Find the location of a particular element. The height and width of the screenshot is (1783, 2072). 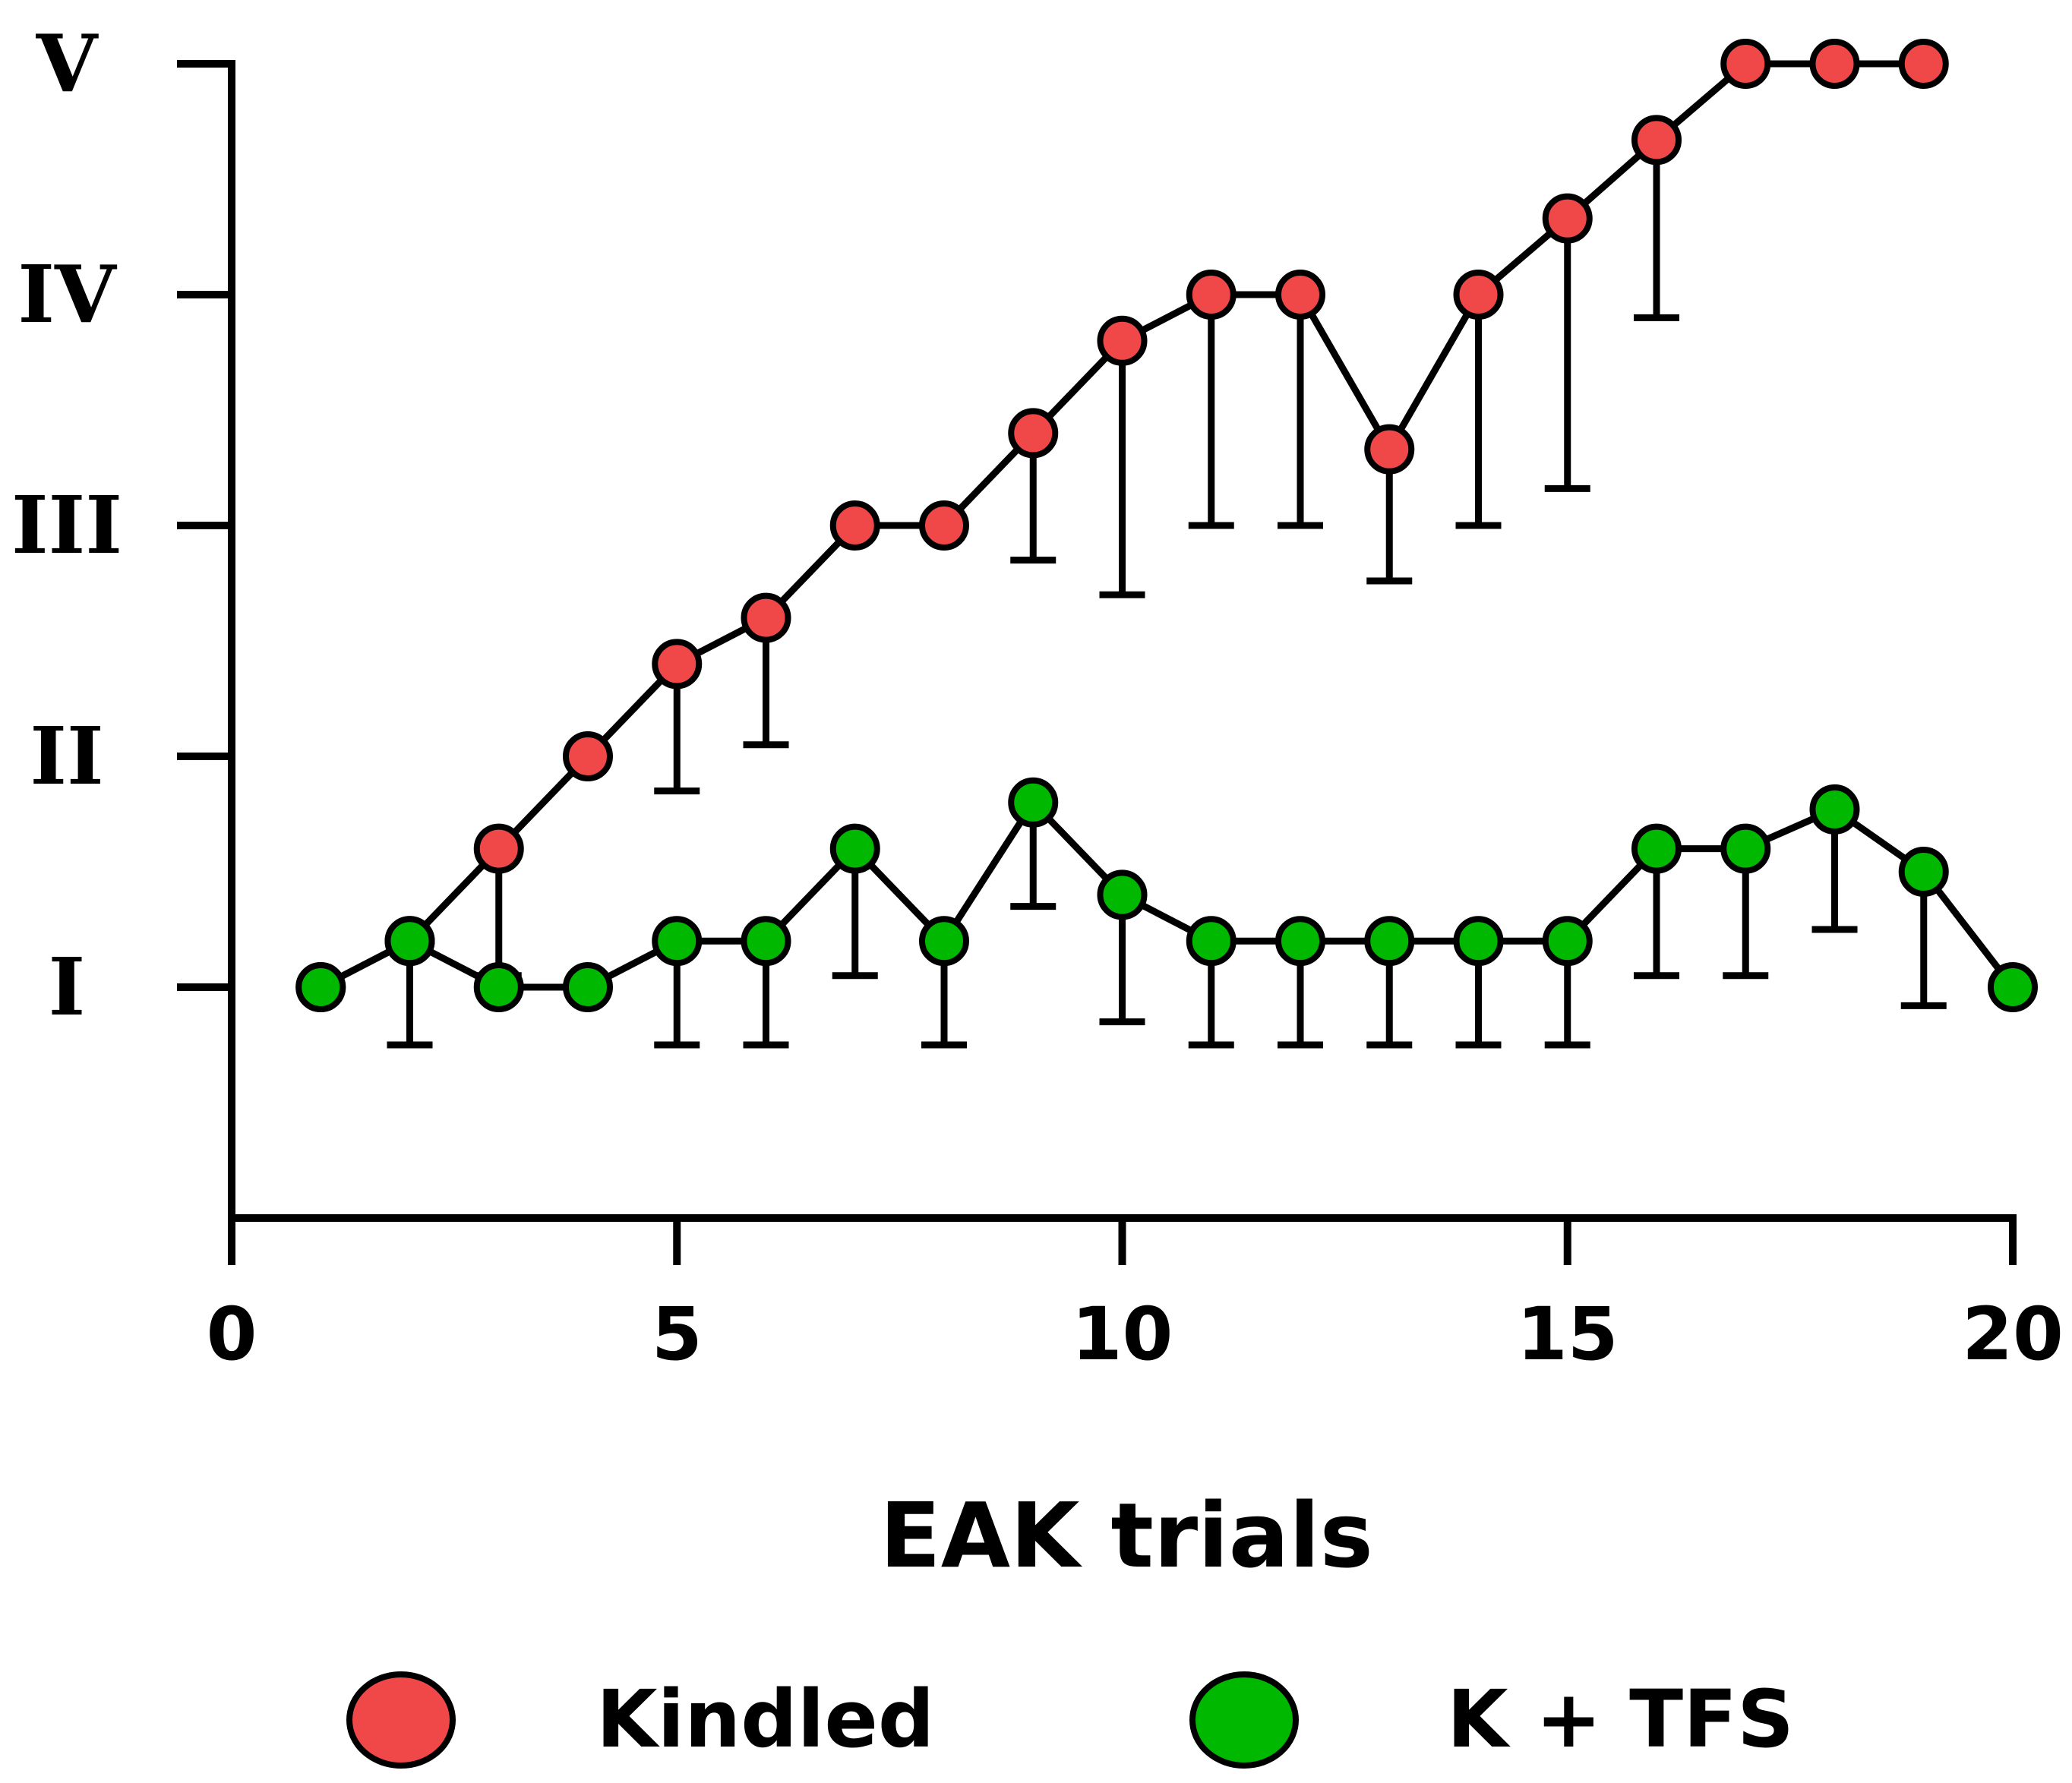

x-tick-label: 15 is located at coordinates (1568, 1334).